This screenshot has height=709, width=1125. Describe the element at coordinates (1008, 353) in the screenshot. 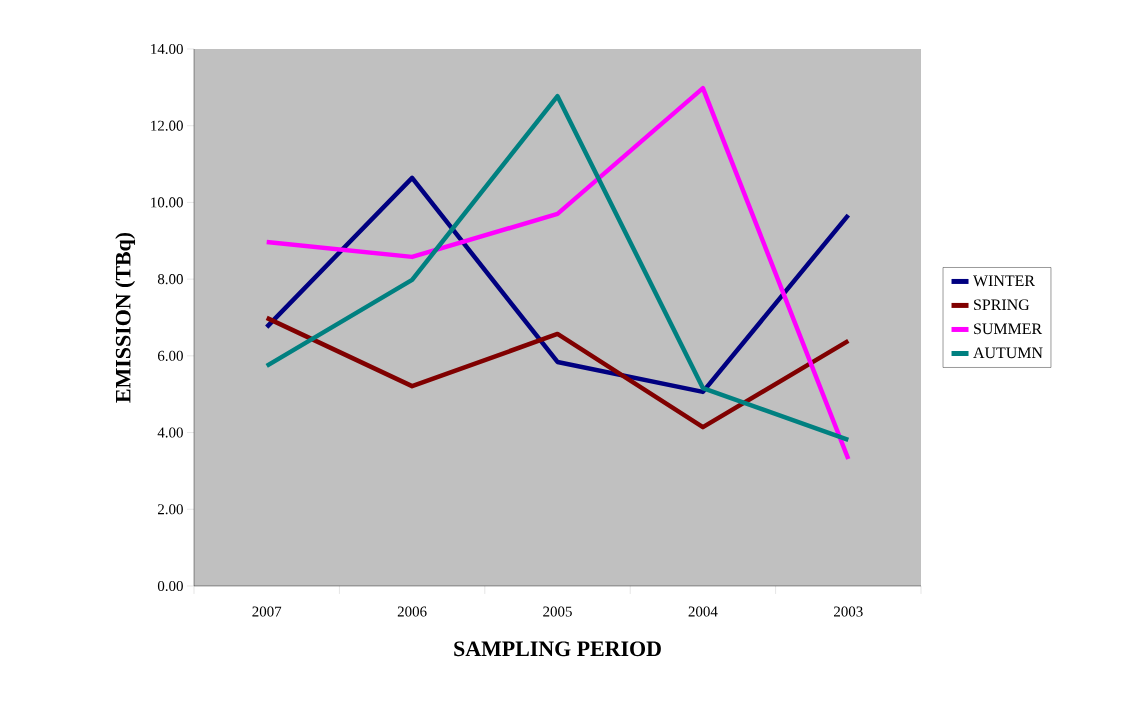

I see `legend-label: AUTUMN` at that location.